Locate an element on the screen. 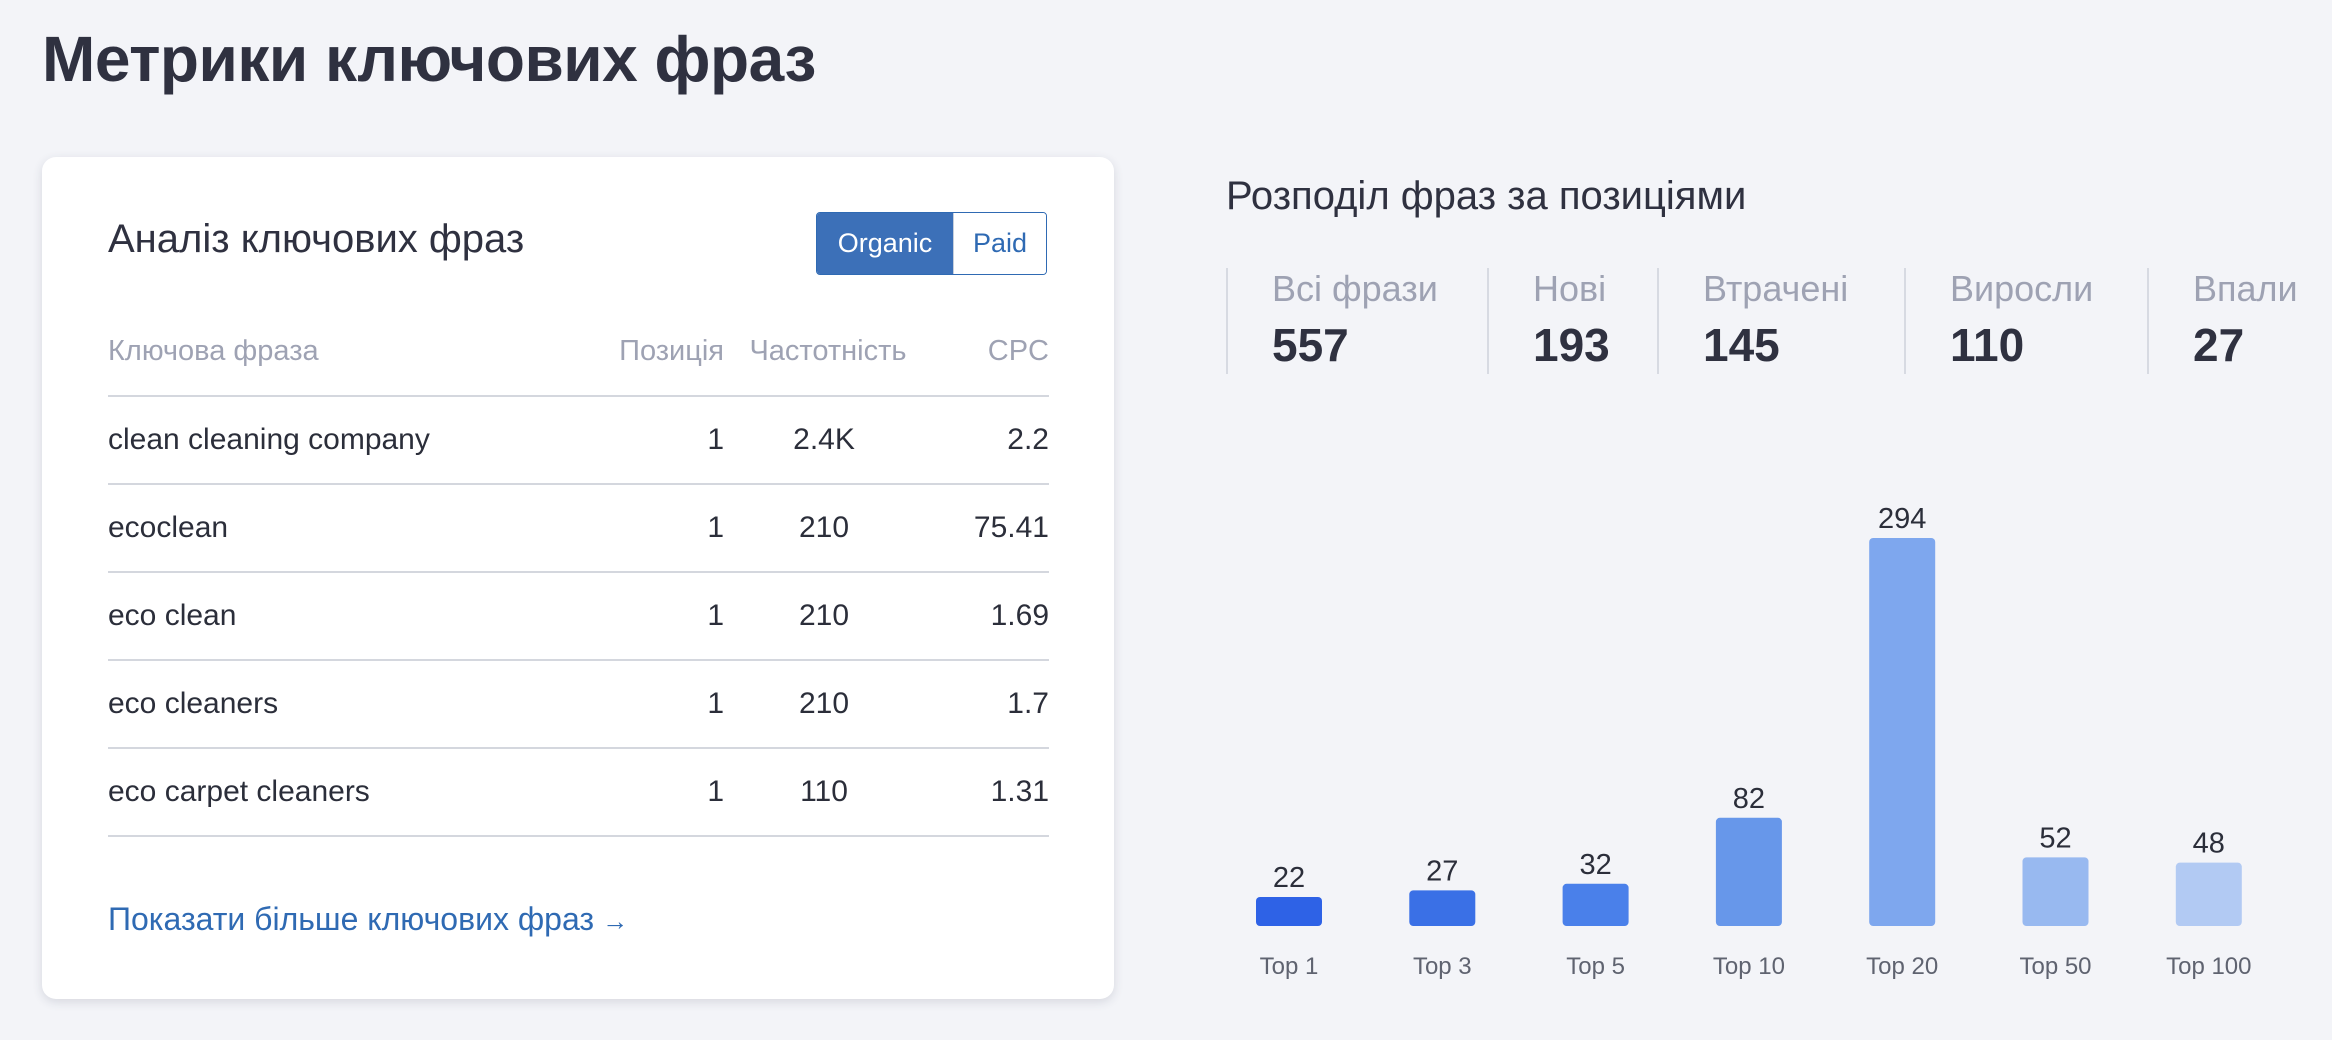 This screenshot has width=2332, height=1040. show-more-keywords-link: Показати більше ключових фраз → is located at coordinates (368, 919).